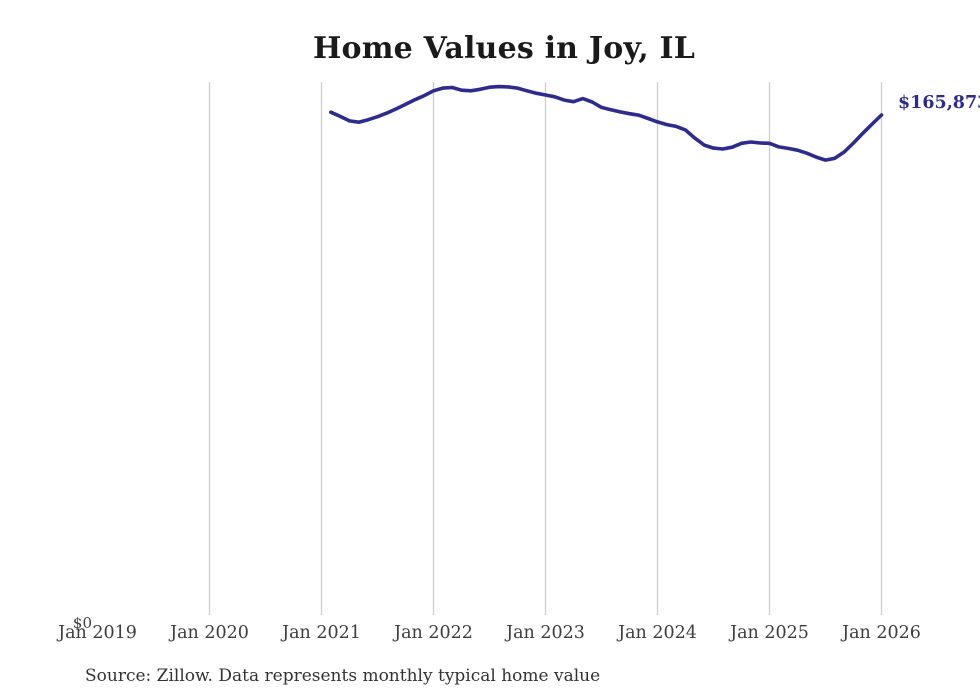 Image resolution: width=980 pixels, height=699 pixels. What do you see at coordinates (321, 633) in the screenshot?
I see `x-axis-label-jan-2021: Jan 2021` at bounding box center [321, 633].